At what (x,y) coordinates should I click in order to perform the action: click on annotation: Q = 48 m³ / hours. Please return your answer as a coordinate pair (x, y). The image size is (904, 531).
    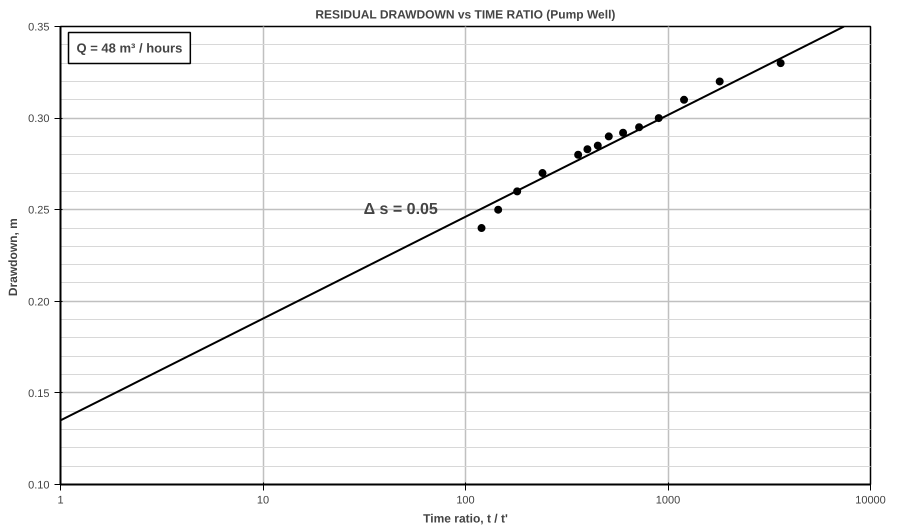
    Looking at the image, I should click on (129, 48).